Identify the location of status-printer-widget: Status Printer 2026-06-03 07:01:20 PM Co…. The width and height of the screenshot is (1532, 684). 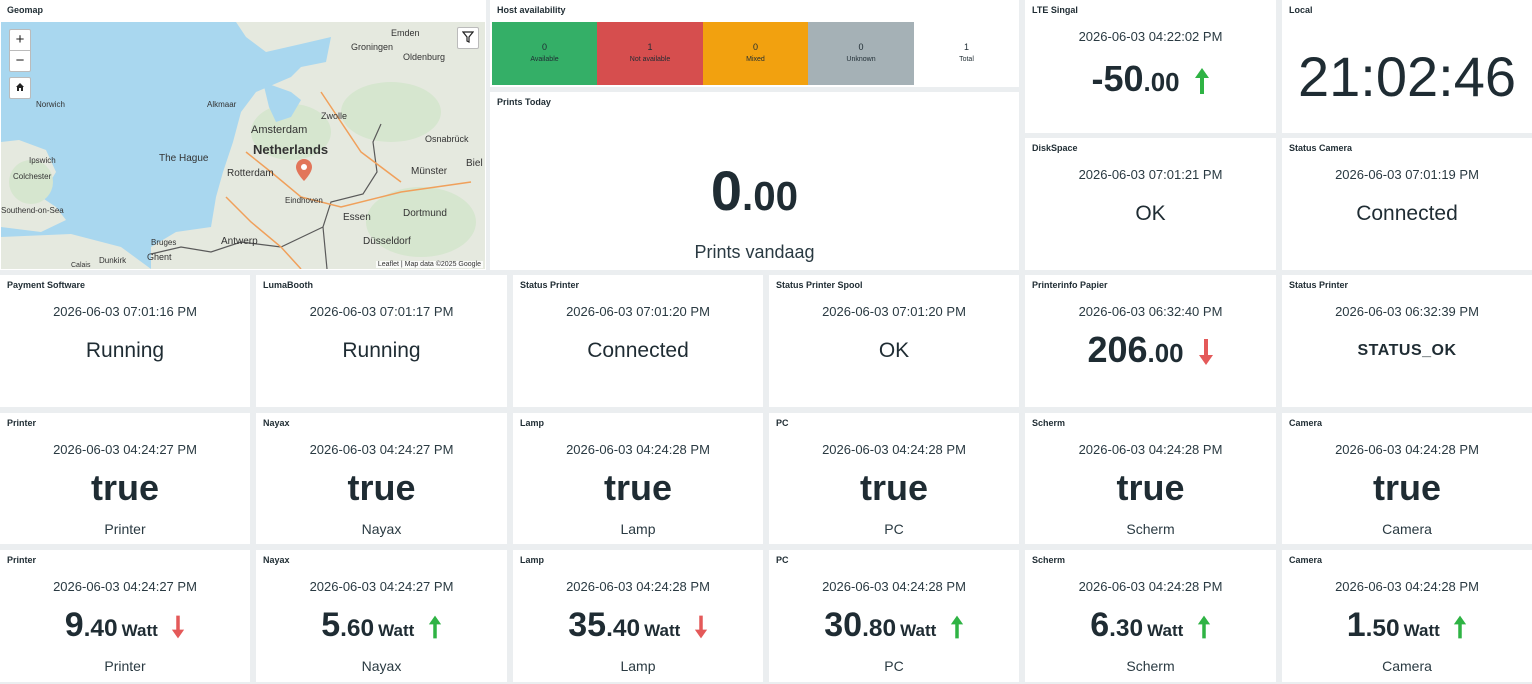
(638, 341).